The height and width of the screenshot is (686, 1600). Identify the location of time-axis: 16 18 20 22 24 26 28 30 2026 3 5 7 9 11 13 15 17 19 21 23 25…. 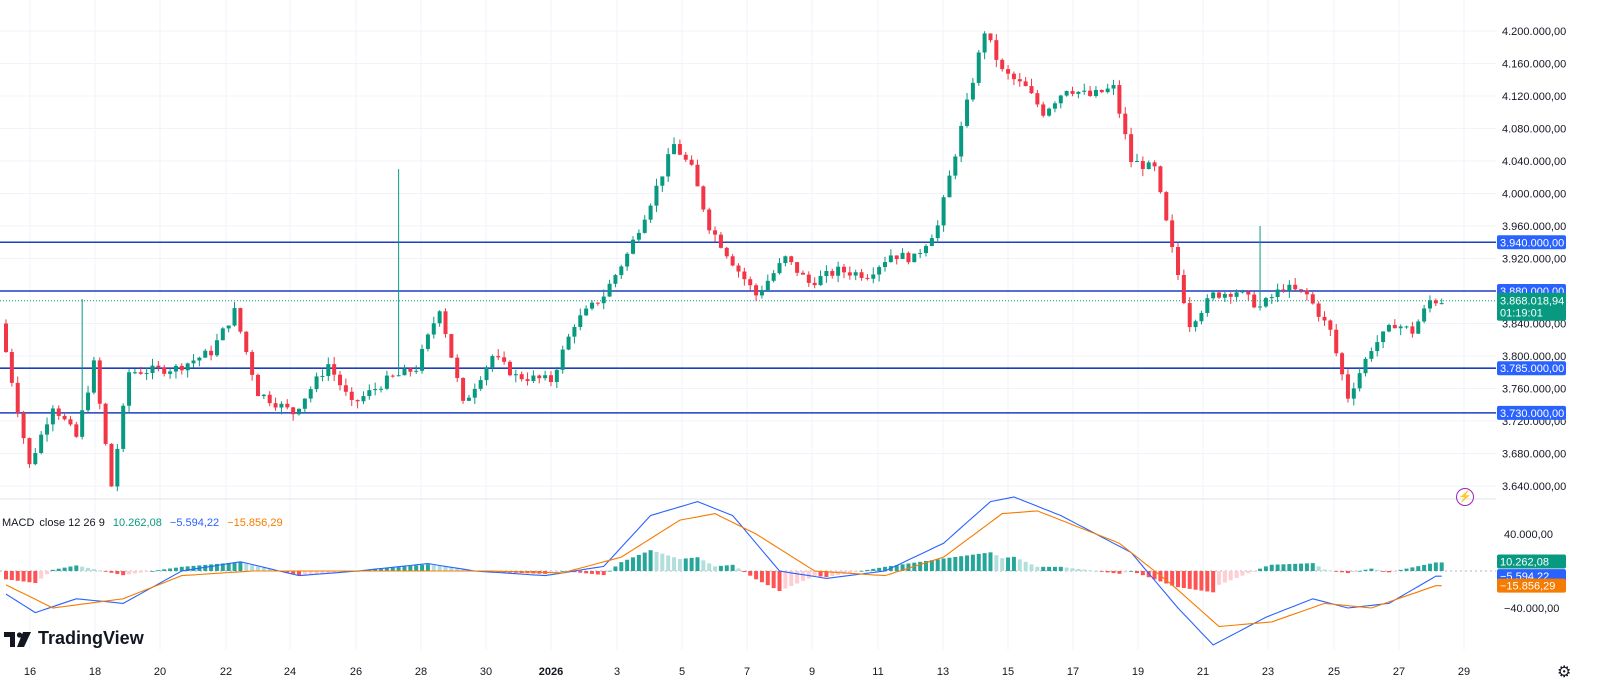
(747, 672).